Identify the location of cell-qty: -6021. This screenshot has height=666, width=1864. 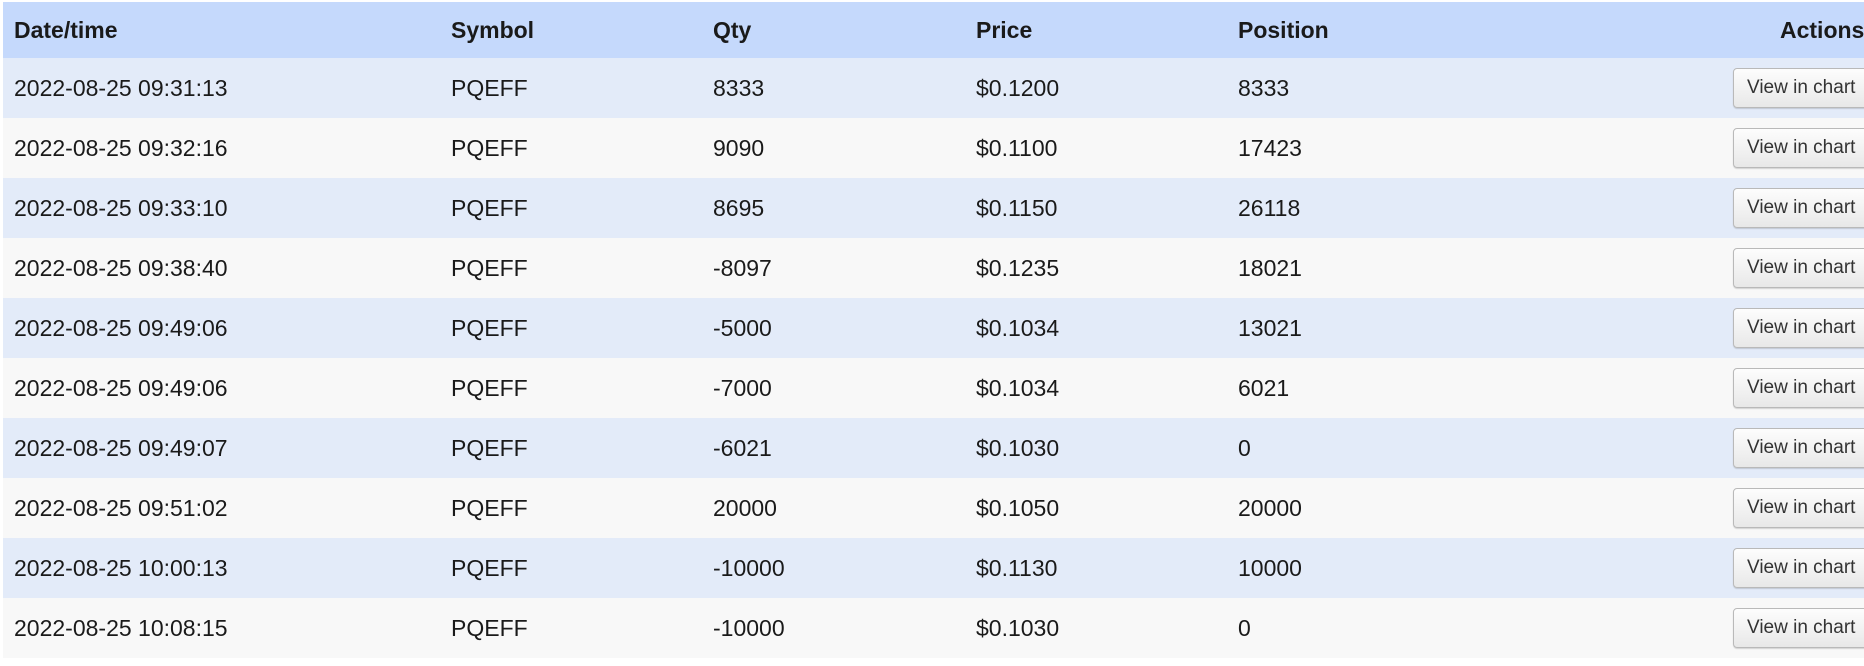
(742, 447).